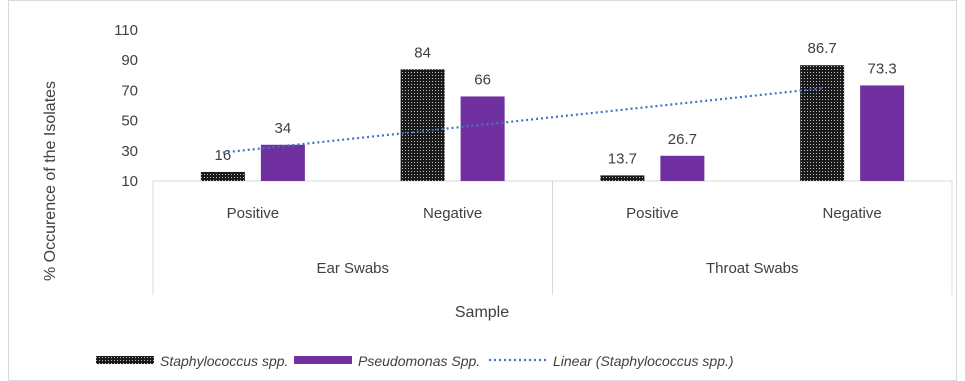  Describe the element at coordinates (224, 361) in the screenshot. I see `legend-label: Staphylococcus spp.` at that location.